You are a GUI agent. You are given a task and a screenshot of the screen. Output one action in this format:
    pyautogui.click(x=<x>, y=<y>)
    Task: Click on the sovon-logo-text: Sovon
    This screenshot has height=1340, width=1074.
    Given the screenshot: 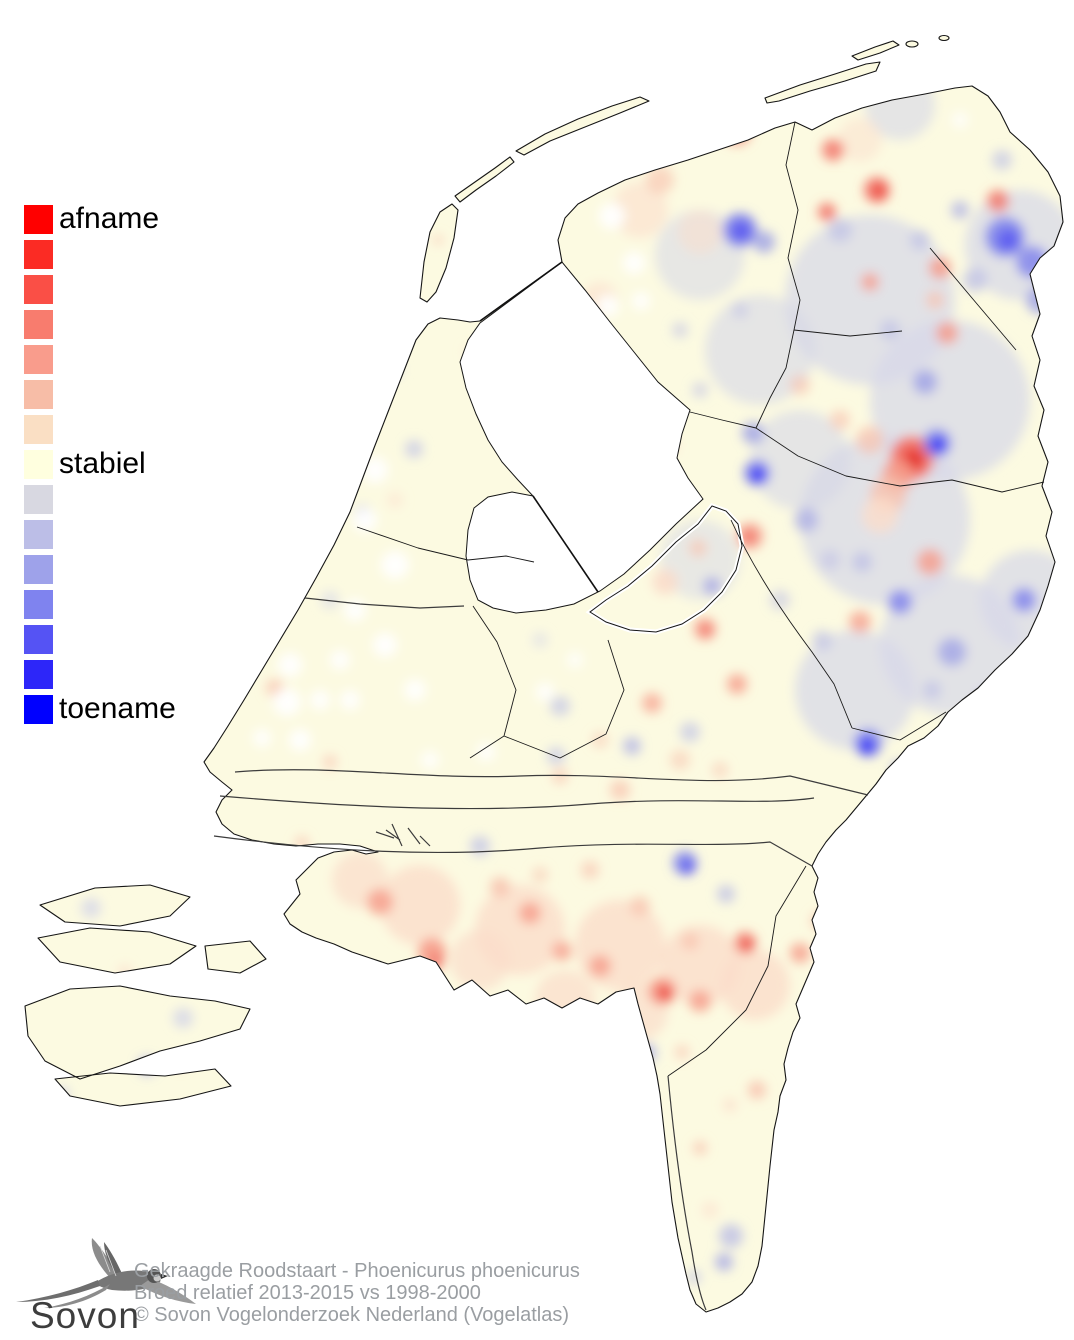 What is the action you would take?
    pyautogui.click(x=85, y=1315)
    